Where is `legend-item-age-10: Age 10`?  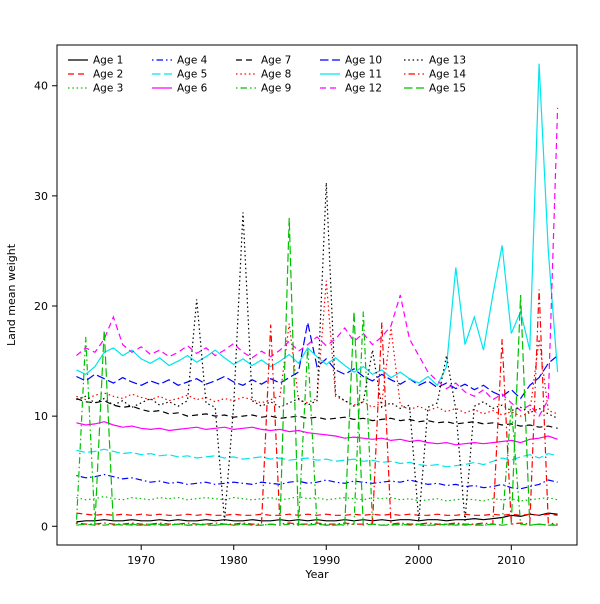
legend-item-age-10: Age 10 is located at coordinates (351, 61).